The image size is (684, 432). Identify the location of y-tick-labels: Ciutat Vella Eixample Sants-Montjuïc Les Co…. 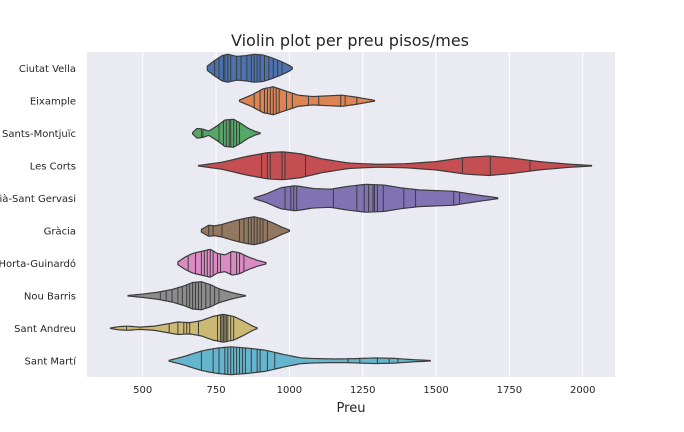
(38, 216).